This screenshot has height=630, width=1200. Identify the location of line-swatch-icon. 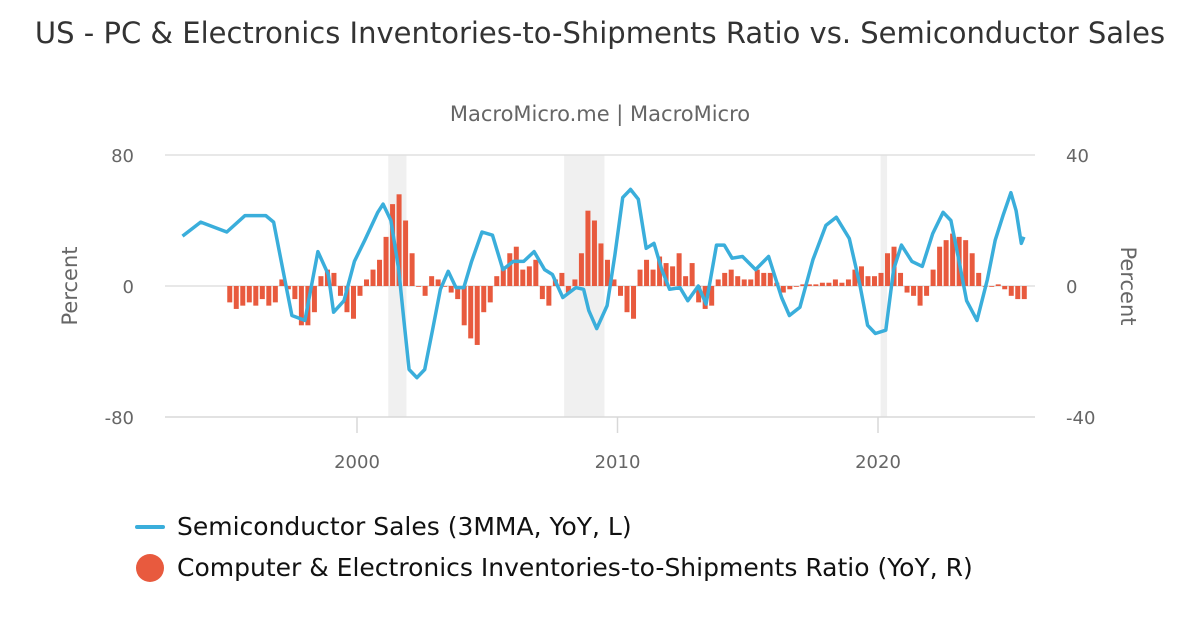
(150, 526).